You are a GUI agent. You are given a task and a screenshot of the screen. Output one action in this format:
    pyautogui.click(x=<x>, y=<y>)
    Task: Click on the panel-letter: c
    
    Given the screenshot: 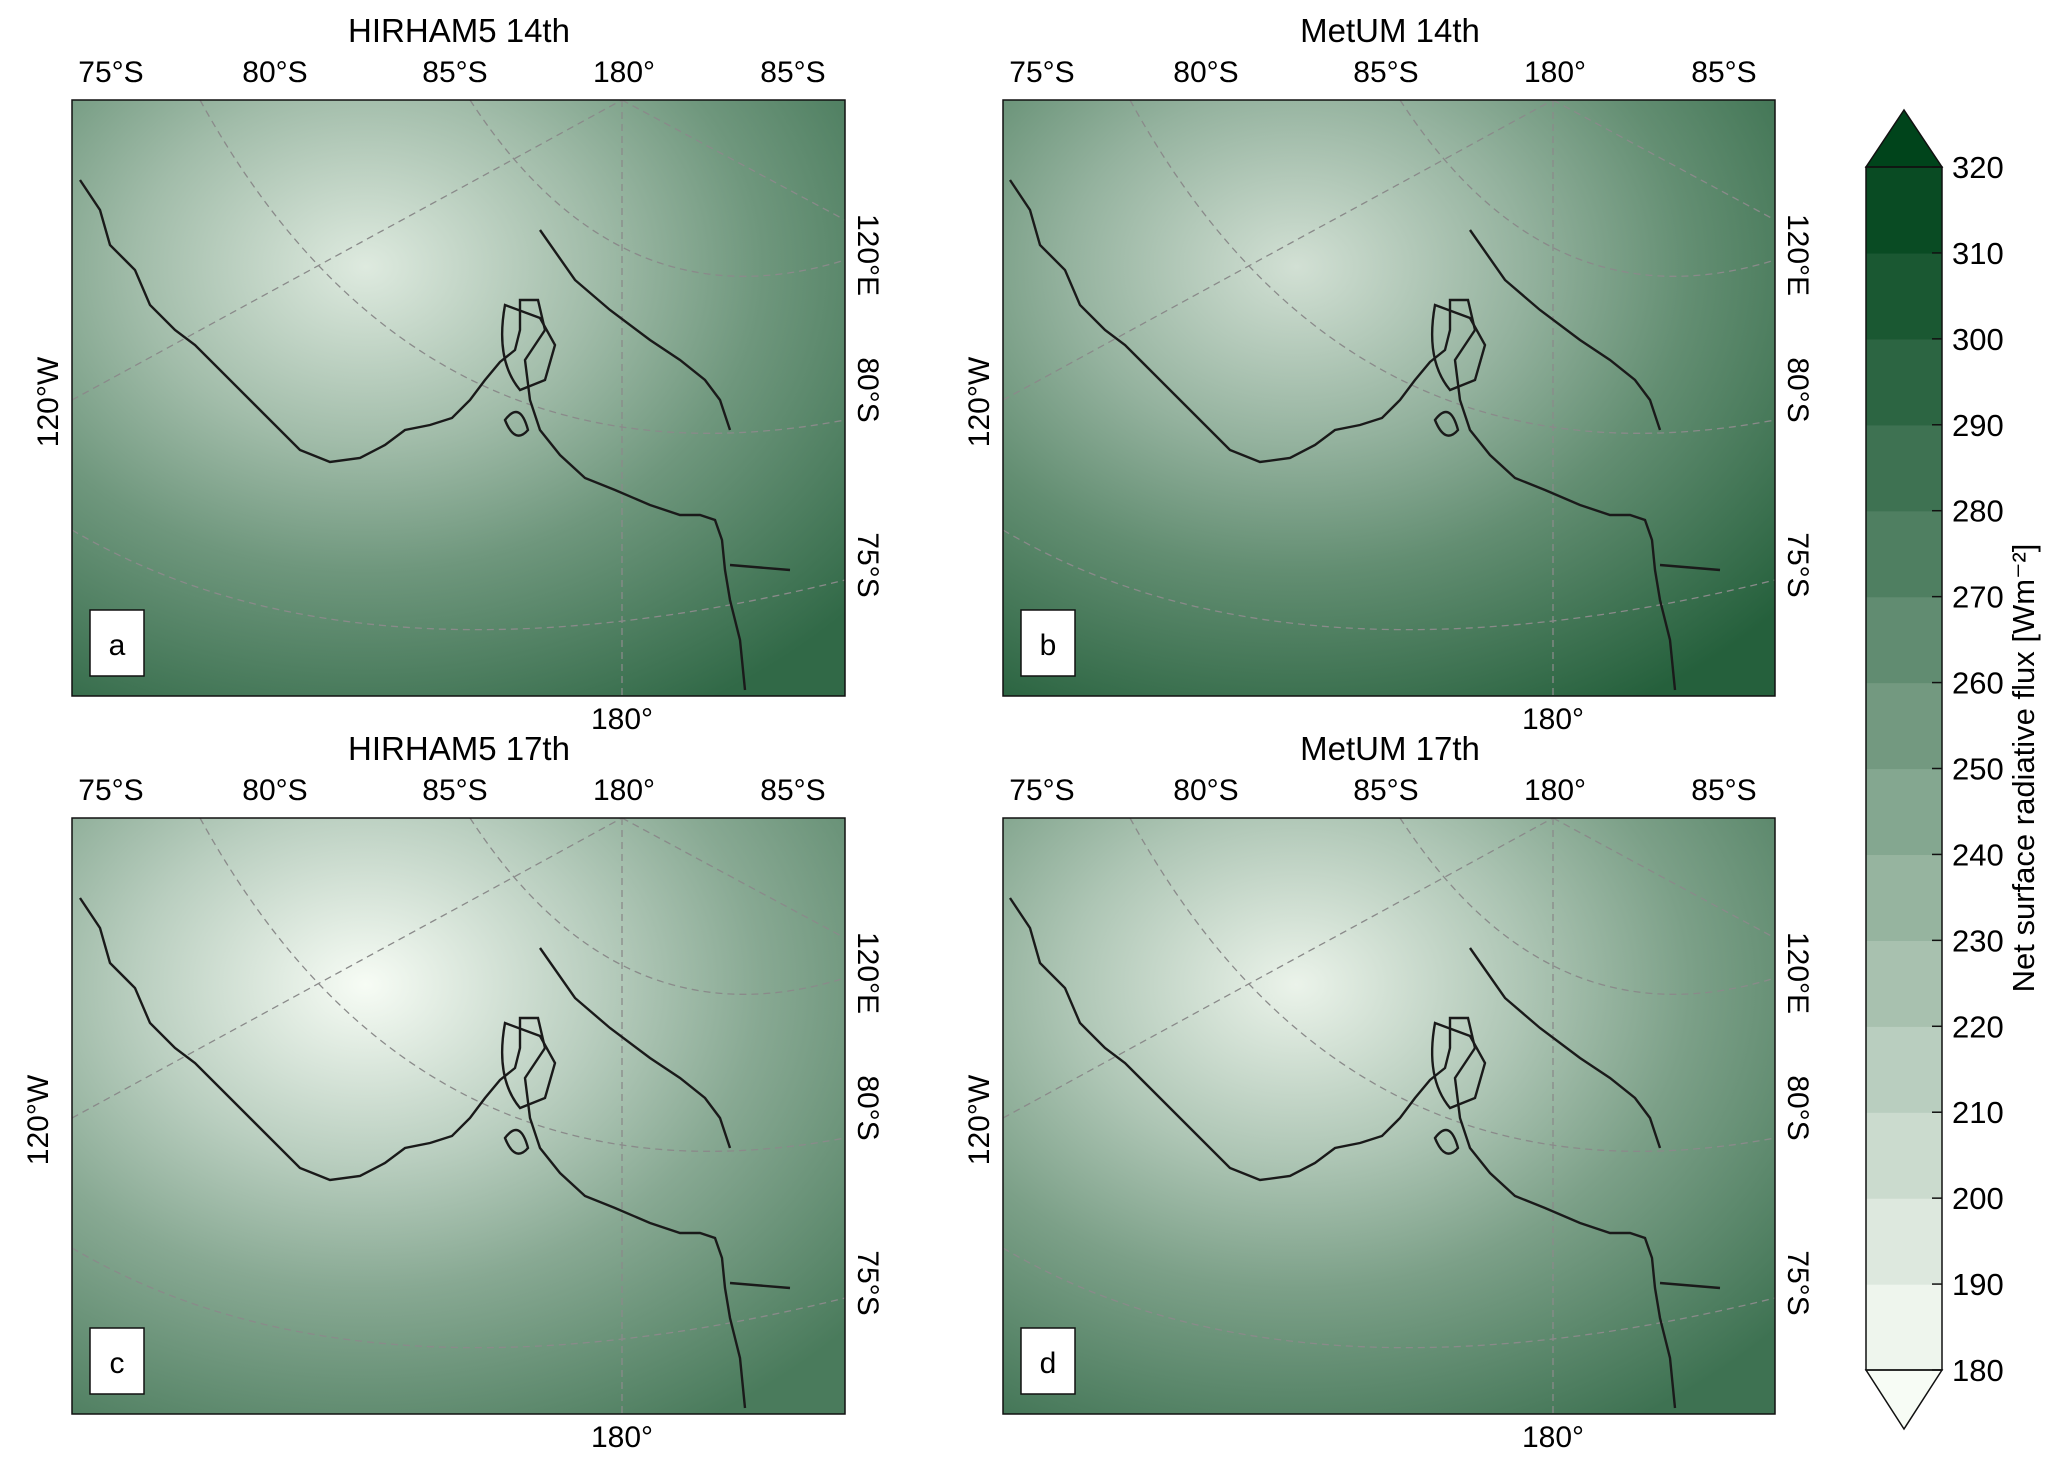 What is the action you would take?
    pyautogui.click(x=117, y=1363)
    